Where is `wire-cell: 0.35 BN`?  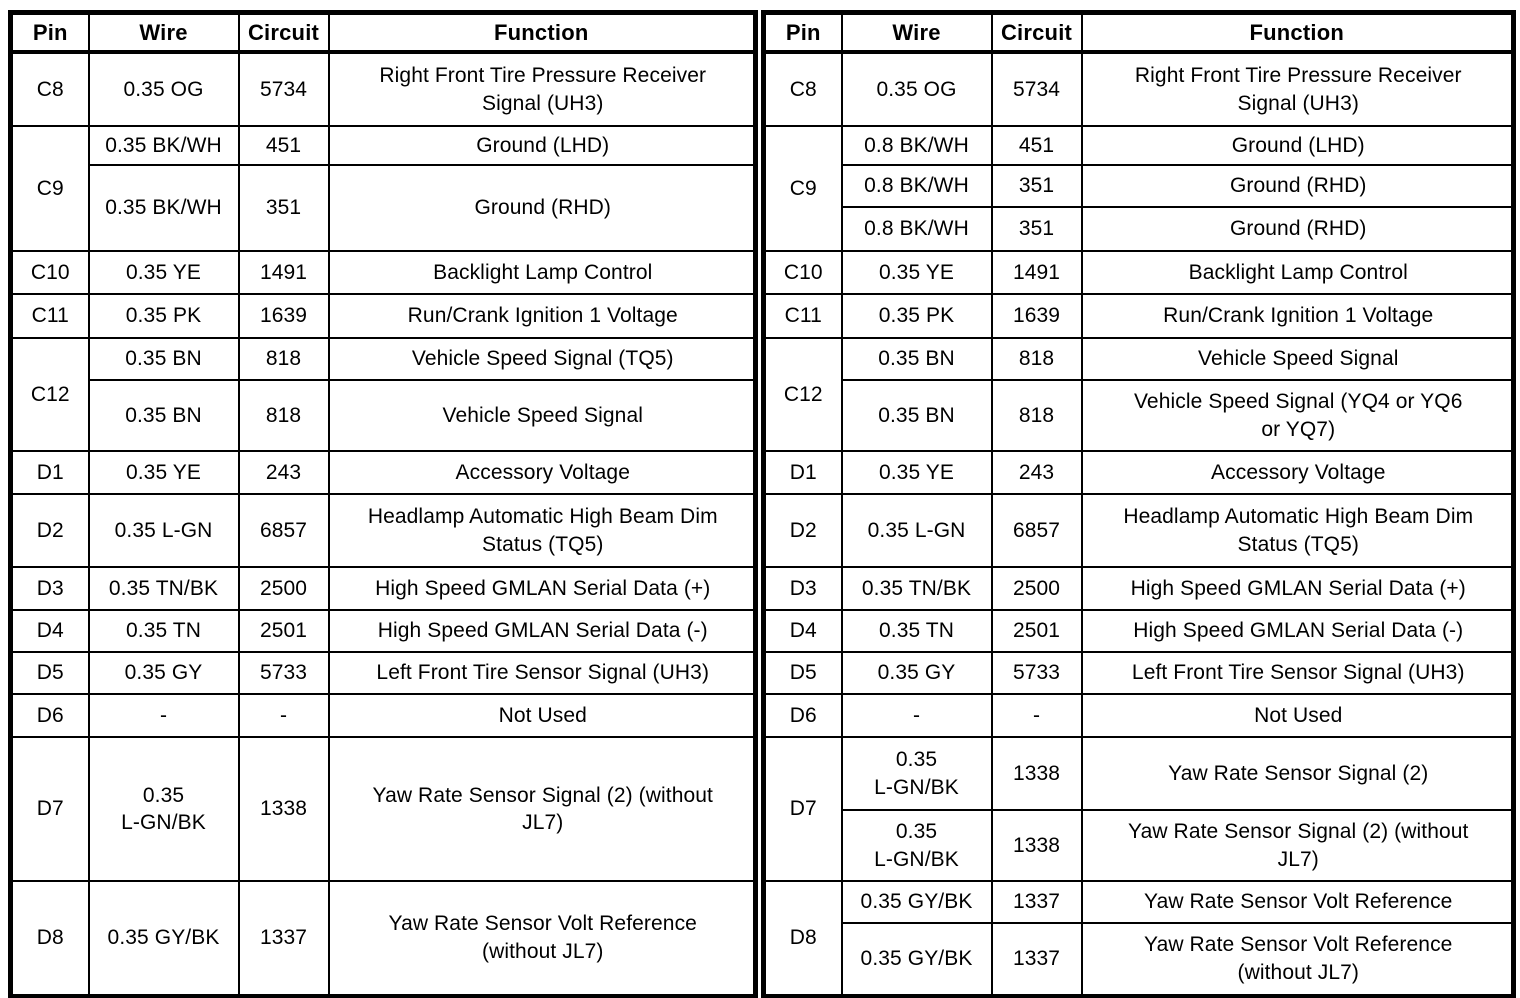
wire-cell: 0.35 BN is located at coordinates (916, 359).